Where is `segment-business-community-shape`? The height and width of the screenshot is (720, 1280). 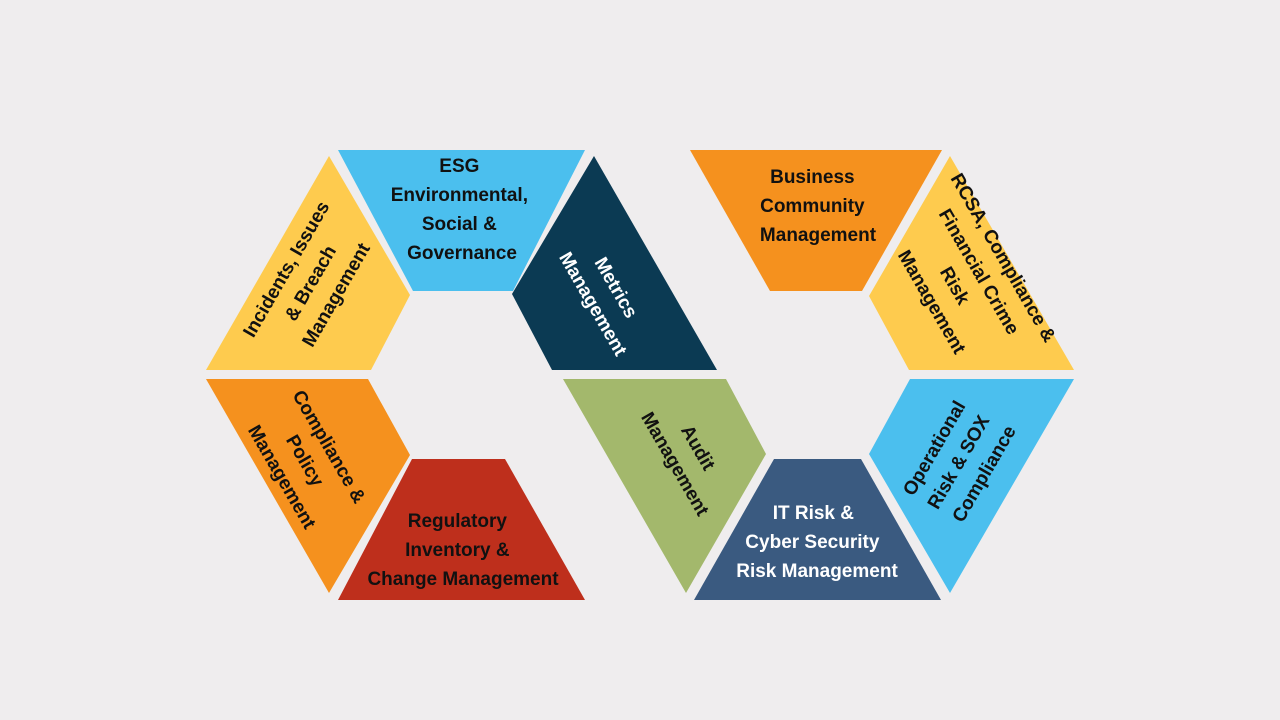
segment-business-community-shape is located at coordinates (816, 220).